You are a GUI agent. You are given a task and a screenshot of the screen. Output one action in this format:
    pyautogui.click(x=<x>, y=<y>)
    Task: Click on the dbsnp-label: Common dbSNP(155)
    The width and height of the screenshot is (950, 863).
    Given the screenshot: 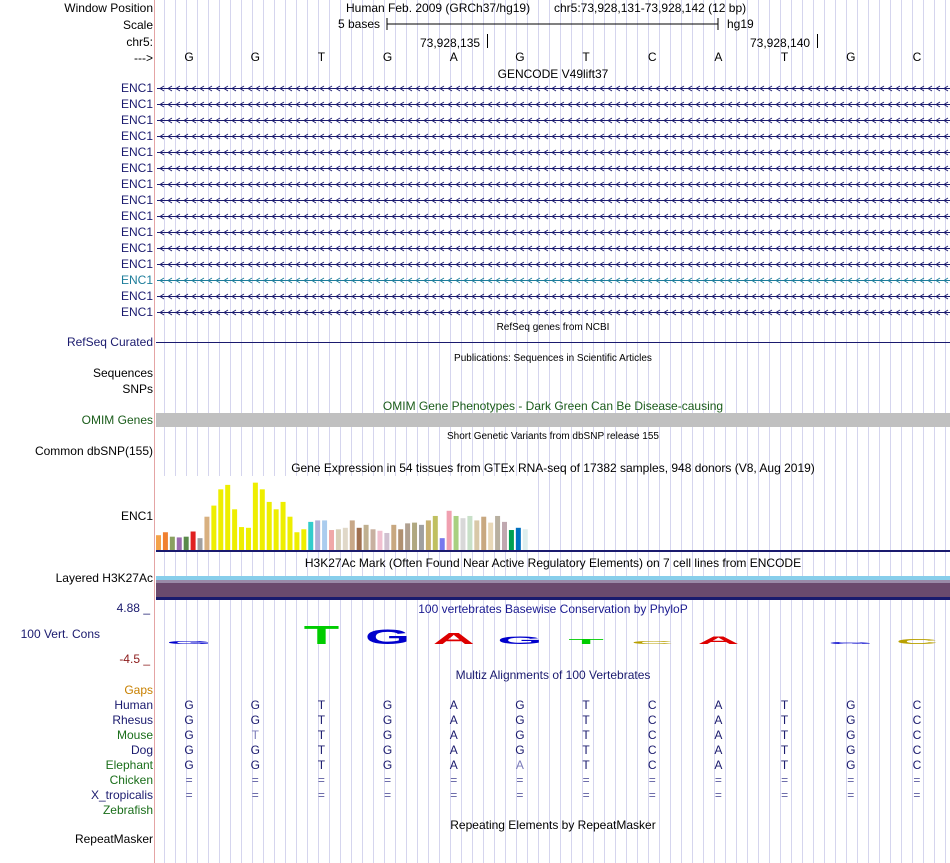 What is the action you would take?
    pyautogui.click(x=93, y=451)
    